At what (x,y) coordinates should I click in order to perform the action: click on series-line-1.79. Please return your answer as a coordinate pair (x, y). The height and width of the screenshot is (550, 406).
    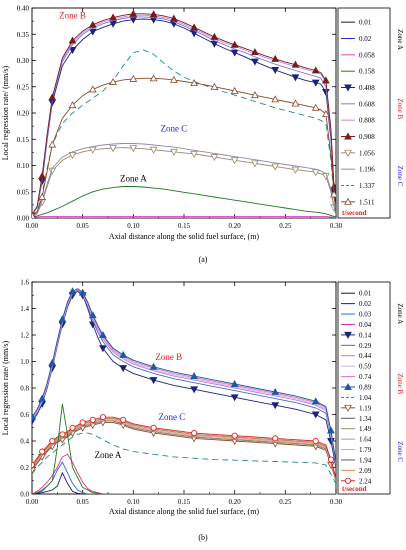
    Looking at the image, I should click on (184, 449).